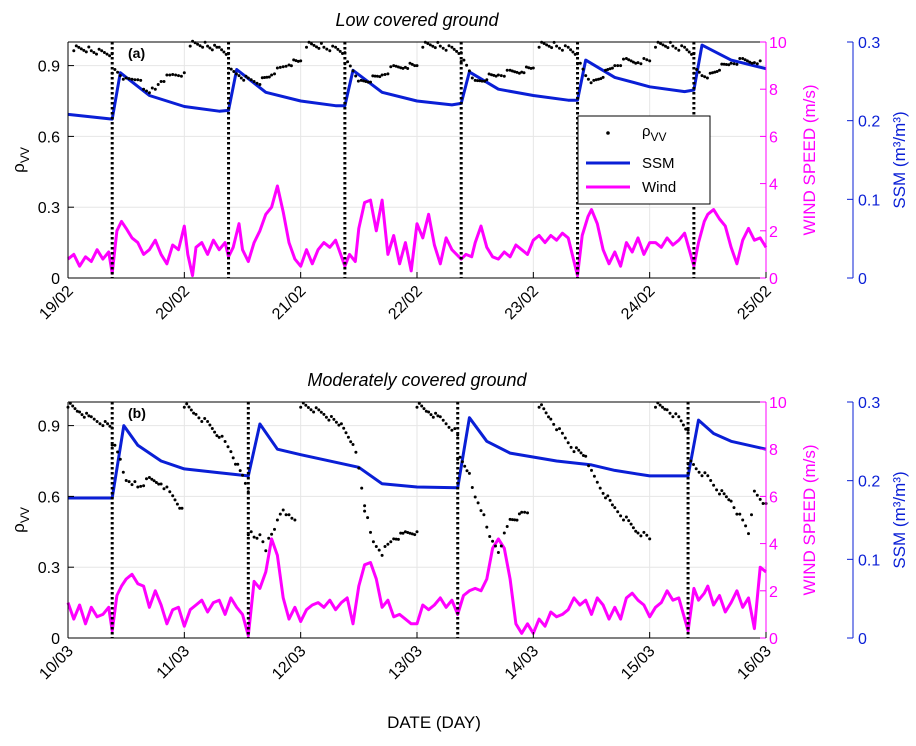 The width and height of the screenshot is (916, 746). I want to click on wind-tick-label: 6, so click(773, 137).